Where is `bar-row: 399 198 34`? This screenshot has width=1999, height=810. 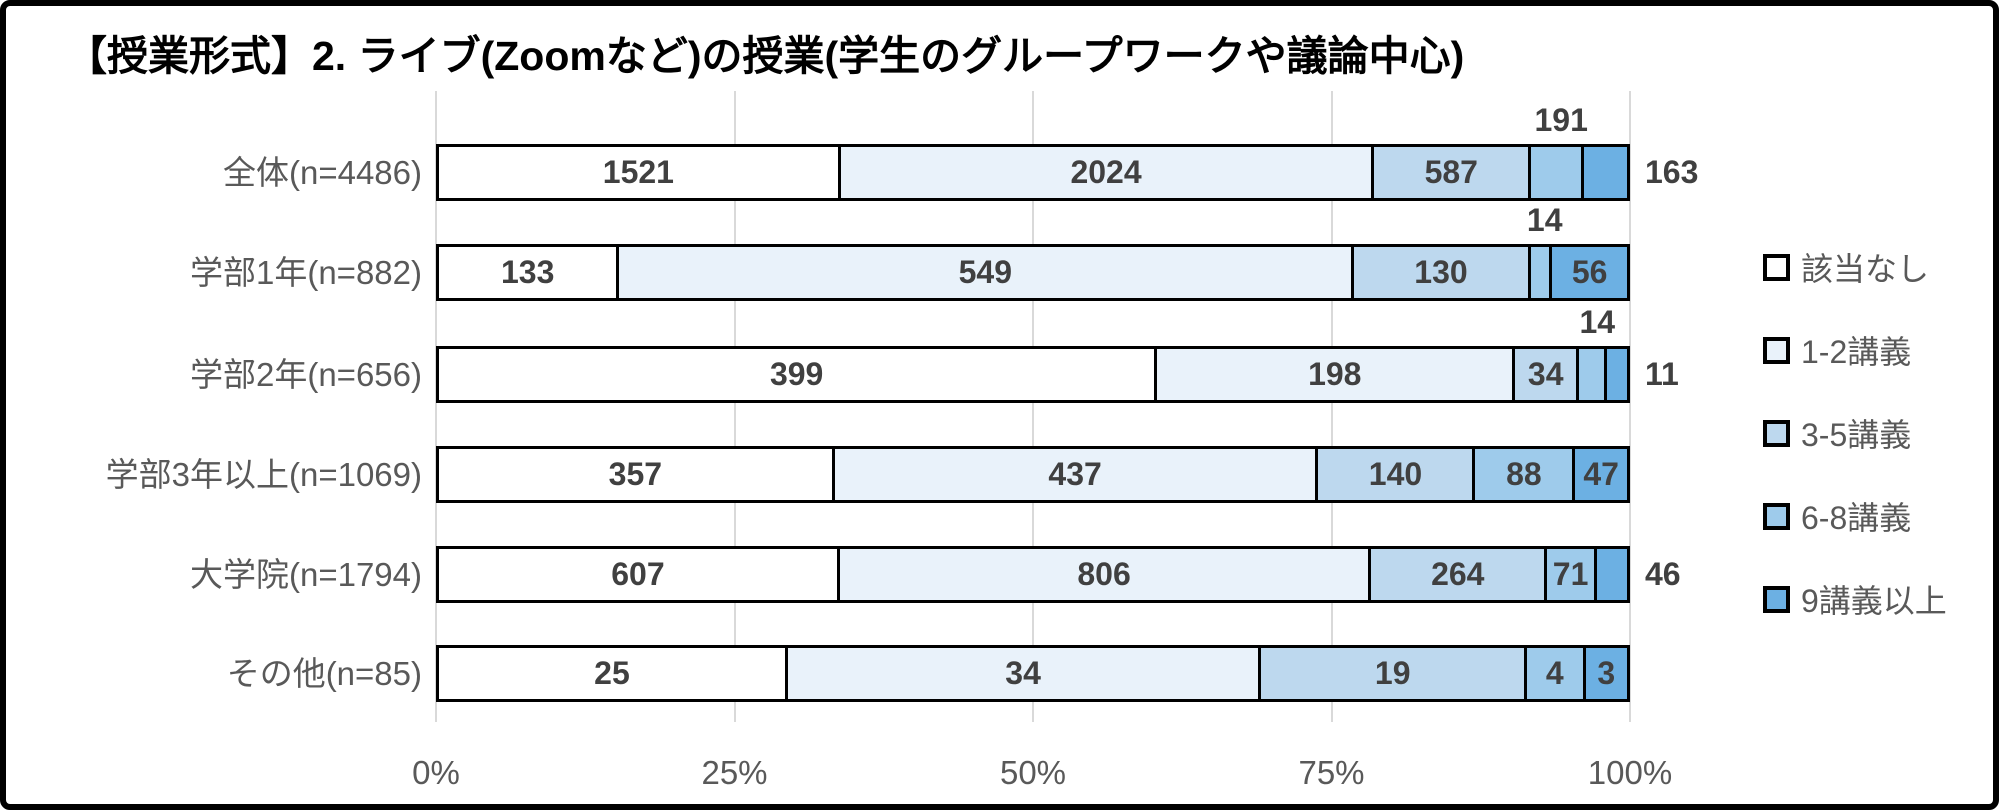
bar-row: 399 198 34 is located at coordinates (1033, 374).